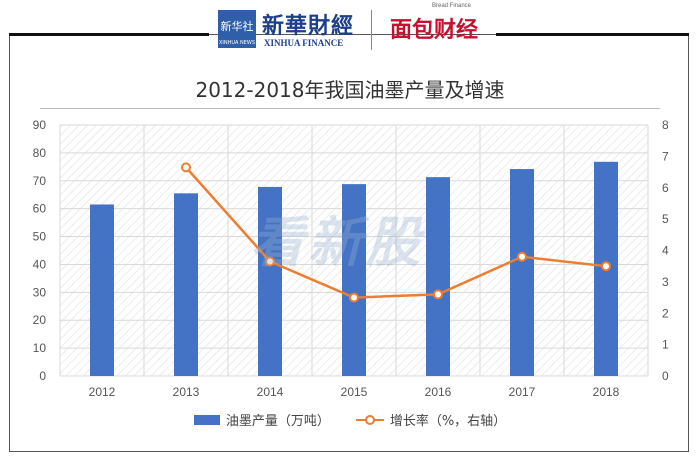 This screenshot has width=700, height=464. Describe the element at coordinates (308, 26) in the screenshot. I see `xinhua-finance-logo: 新華財經` at that location.